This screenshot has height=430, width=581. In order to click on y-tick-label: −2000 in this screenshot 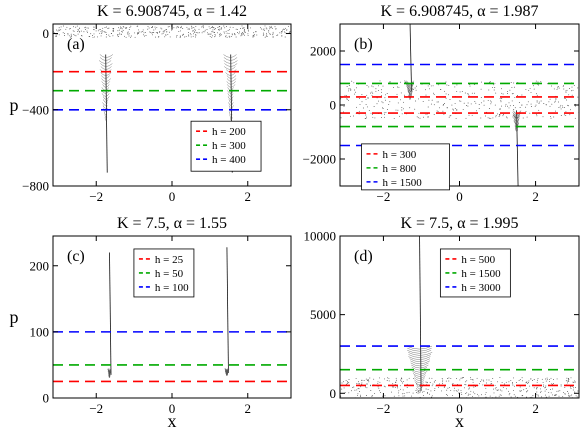, I will do `click(319, 159)`.